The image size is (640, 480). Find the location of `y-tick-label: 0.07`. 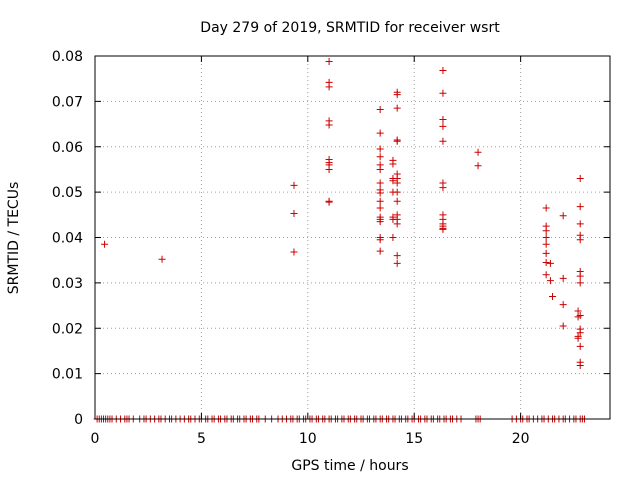

y-tick-label: 0.07 is located at coordinates (67, 102).